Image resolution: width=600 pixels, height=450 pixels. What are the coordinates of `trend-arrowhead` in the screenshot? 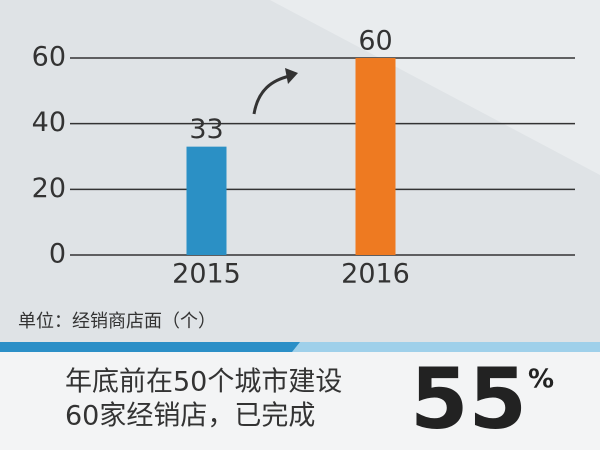 It's located at (291, 76).